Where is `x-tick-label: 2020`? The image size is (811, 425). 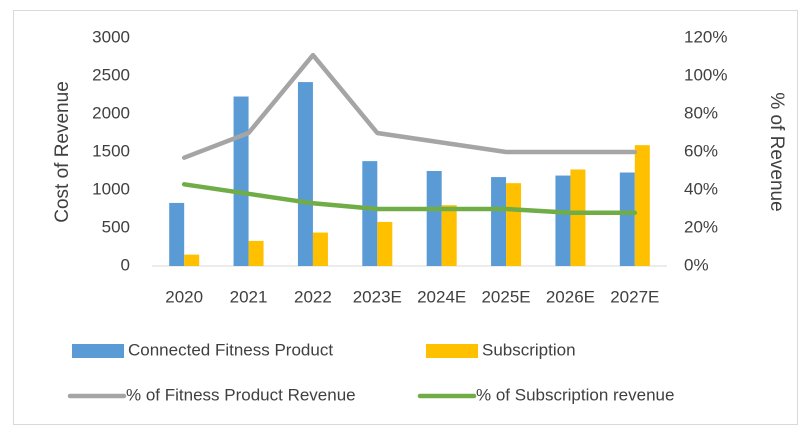 x-tick-label: 2020 is located at coordinates (184, 296).